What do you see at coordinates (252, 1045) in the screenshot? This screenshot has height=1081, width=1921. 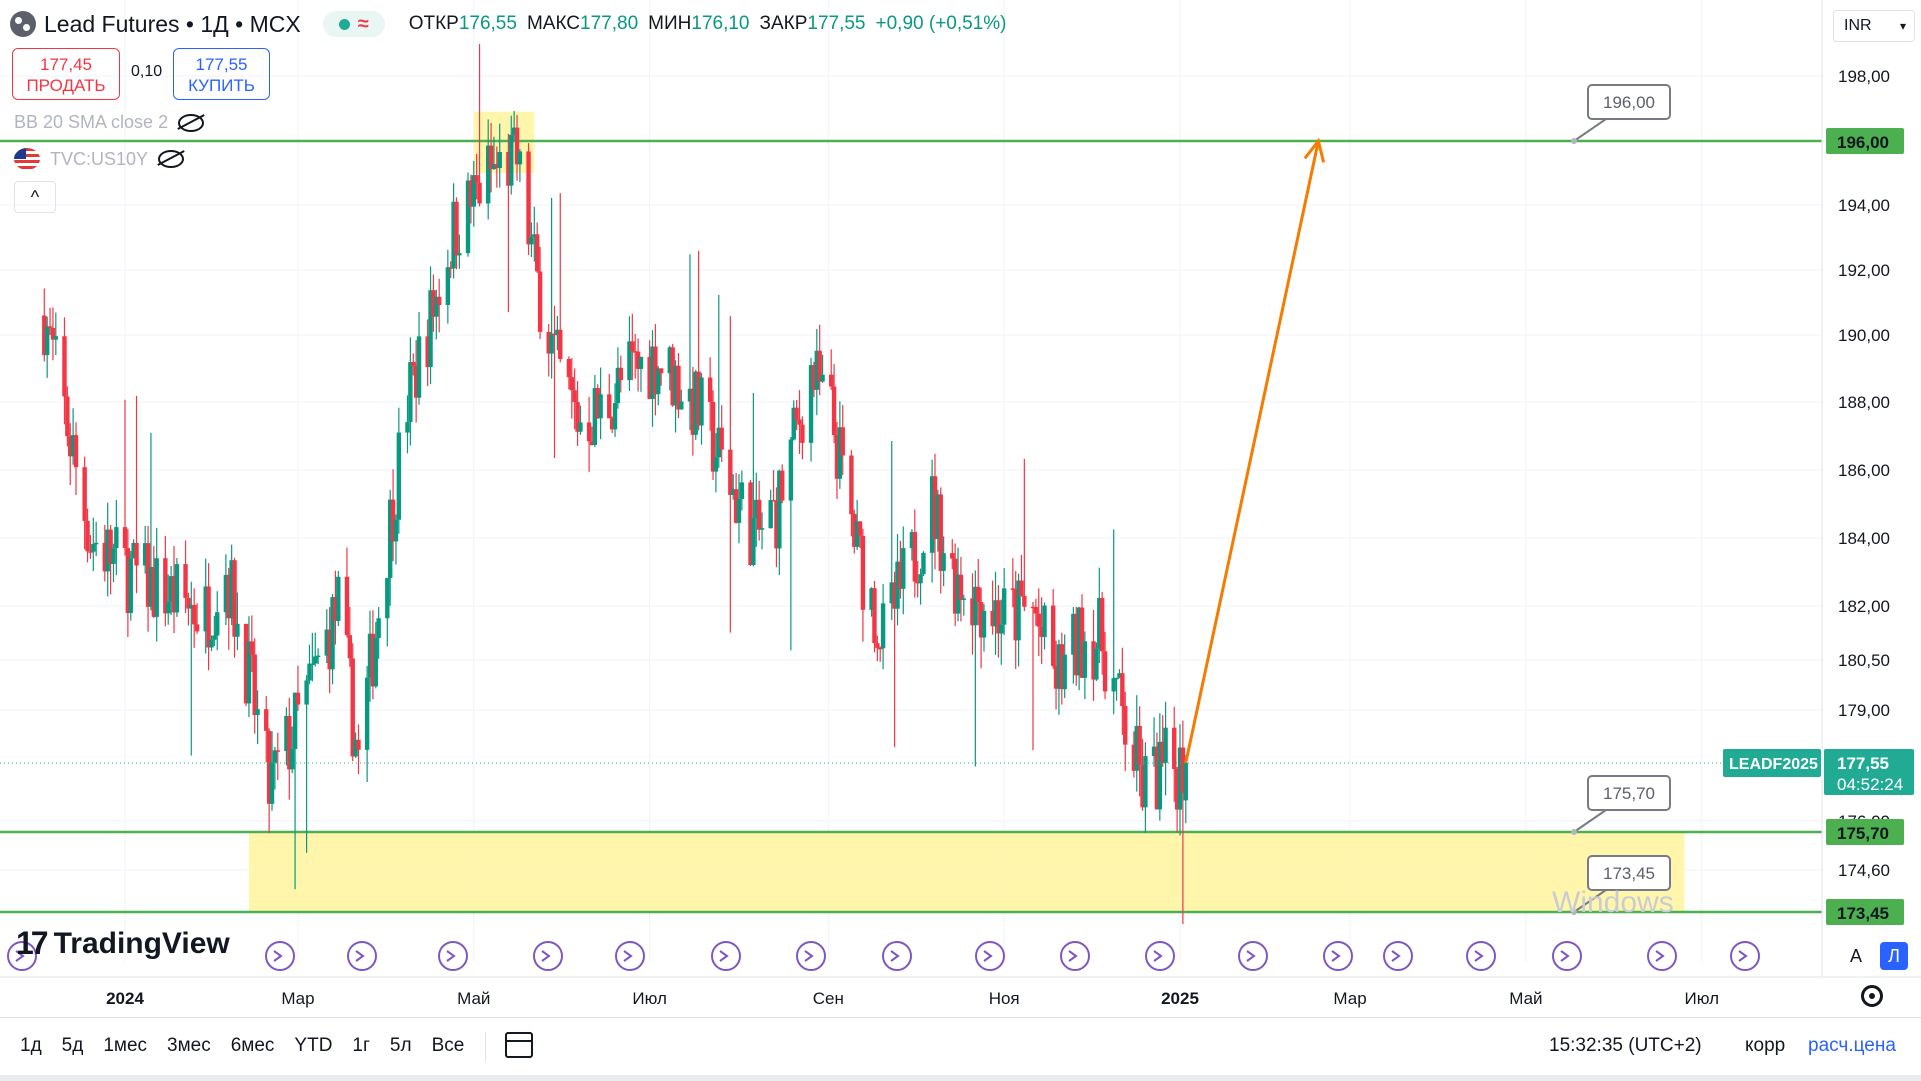 I see `range-button: 6мес` at bounding box center [252, 1045].